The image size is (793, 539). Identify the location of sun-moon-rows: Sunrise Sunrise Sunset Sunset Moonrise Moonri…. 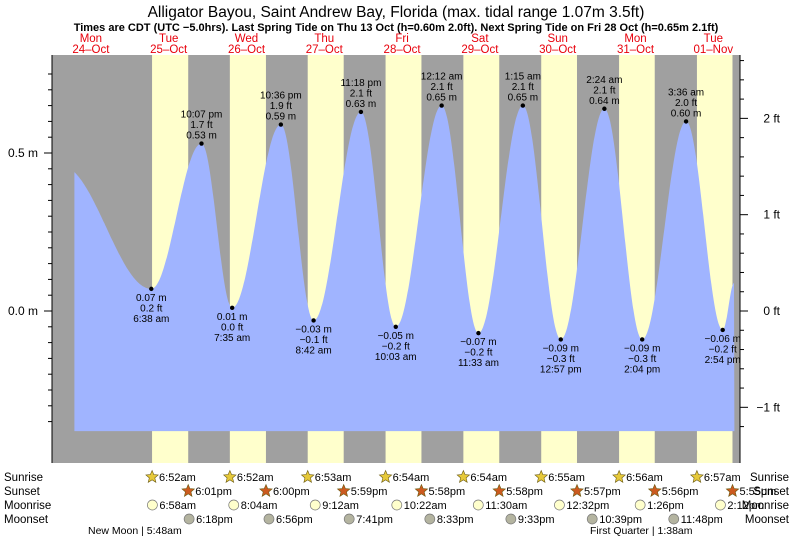
(397, 503).